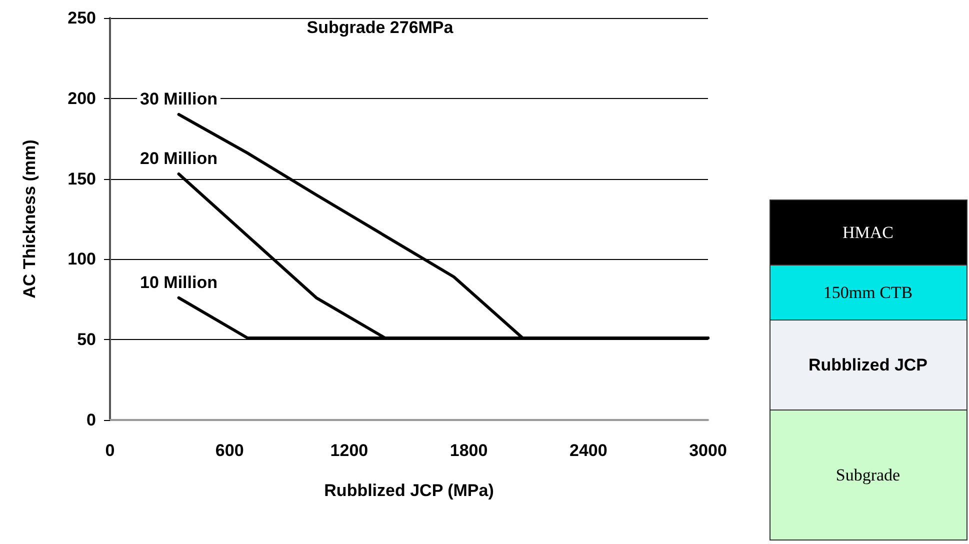  What do you see at coordinates (82, 178) in the screenshot?
I see `y-tick-label: 150` at bounding box center [82, 178].